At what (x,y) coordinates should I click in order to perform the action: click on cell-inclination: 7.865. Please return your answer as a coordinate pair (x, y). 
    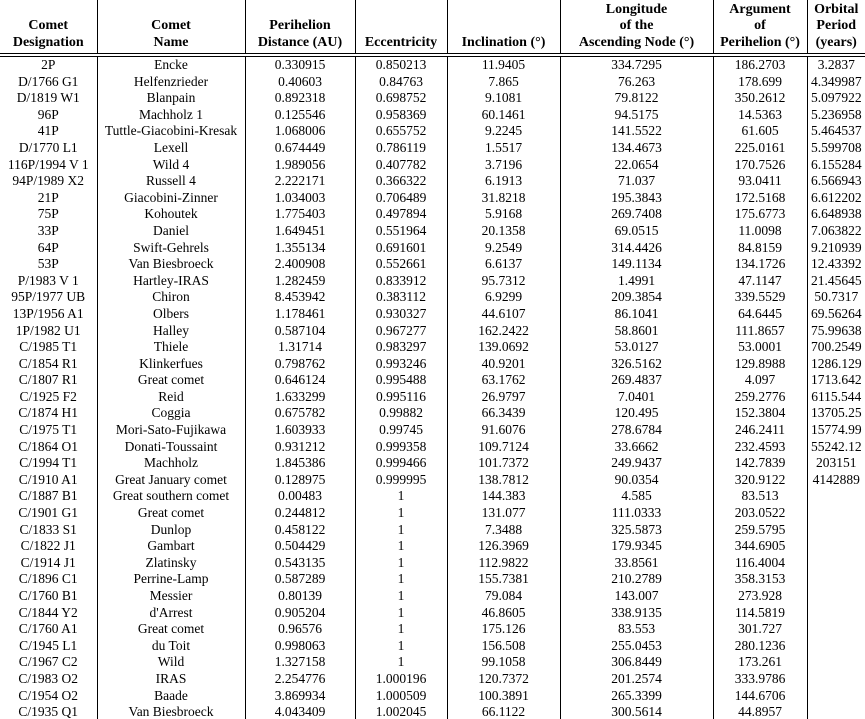
    Looking at the image, I should click on (504, 82).